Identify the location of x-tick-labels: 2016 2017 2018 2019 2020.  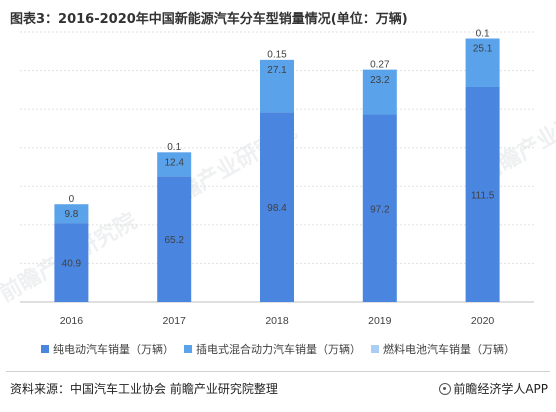
(277, 321).